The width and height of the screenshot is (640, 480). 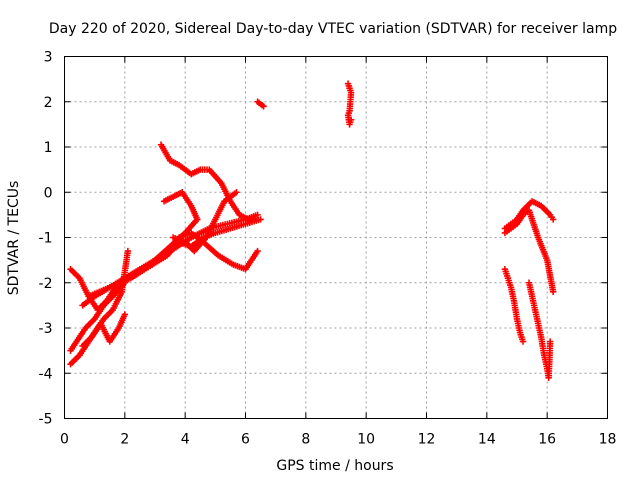 What do you see at coordinates (514, 305) in the screenshot?
I see `series-arc16` at bounding box center [514, 305].